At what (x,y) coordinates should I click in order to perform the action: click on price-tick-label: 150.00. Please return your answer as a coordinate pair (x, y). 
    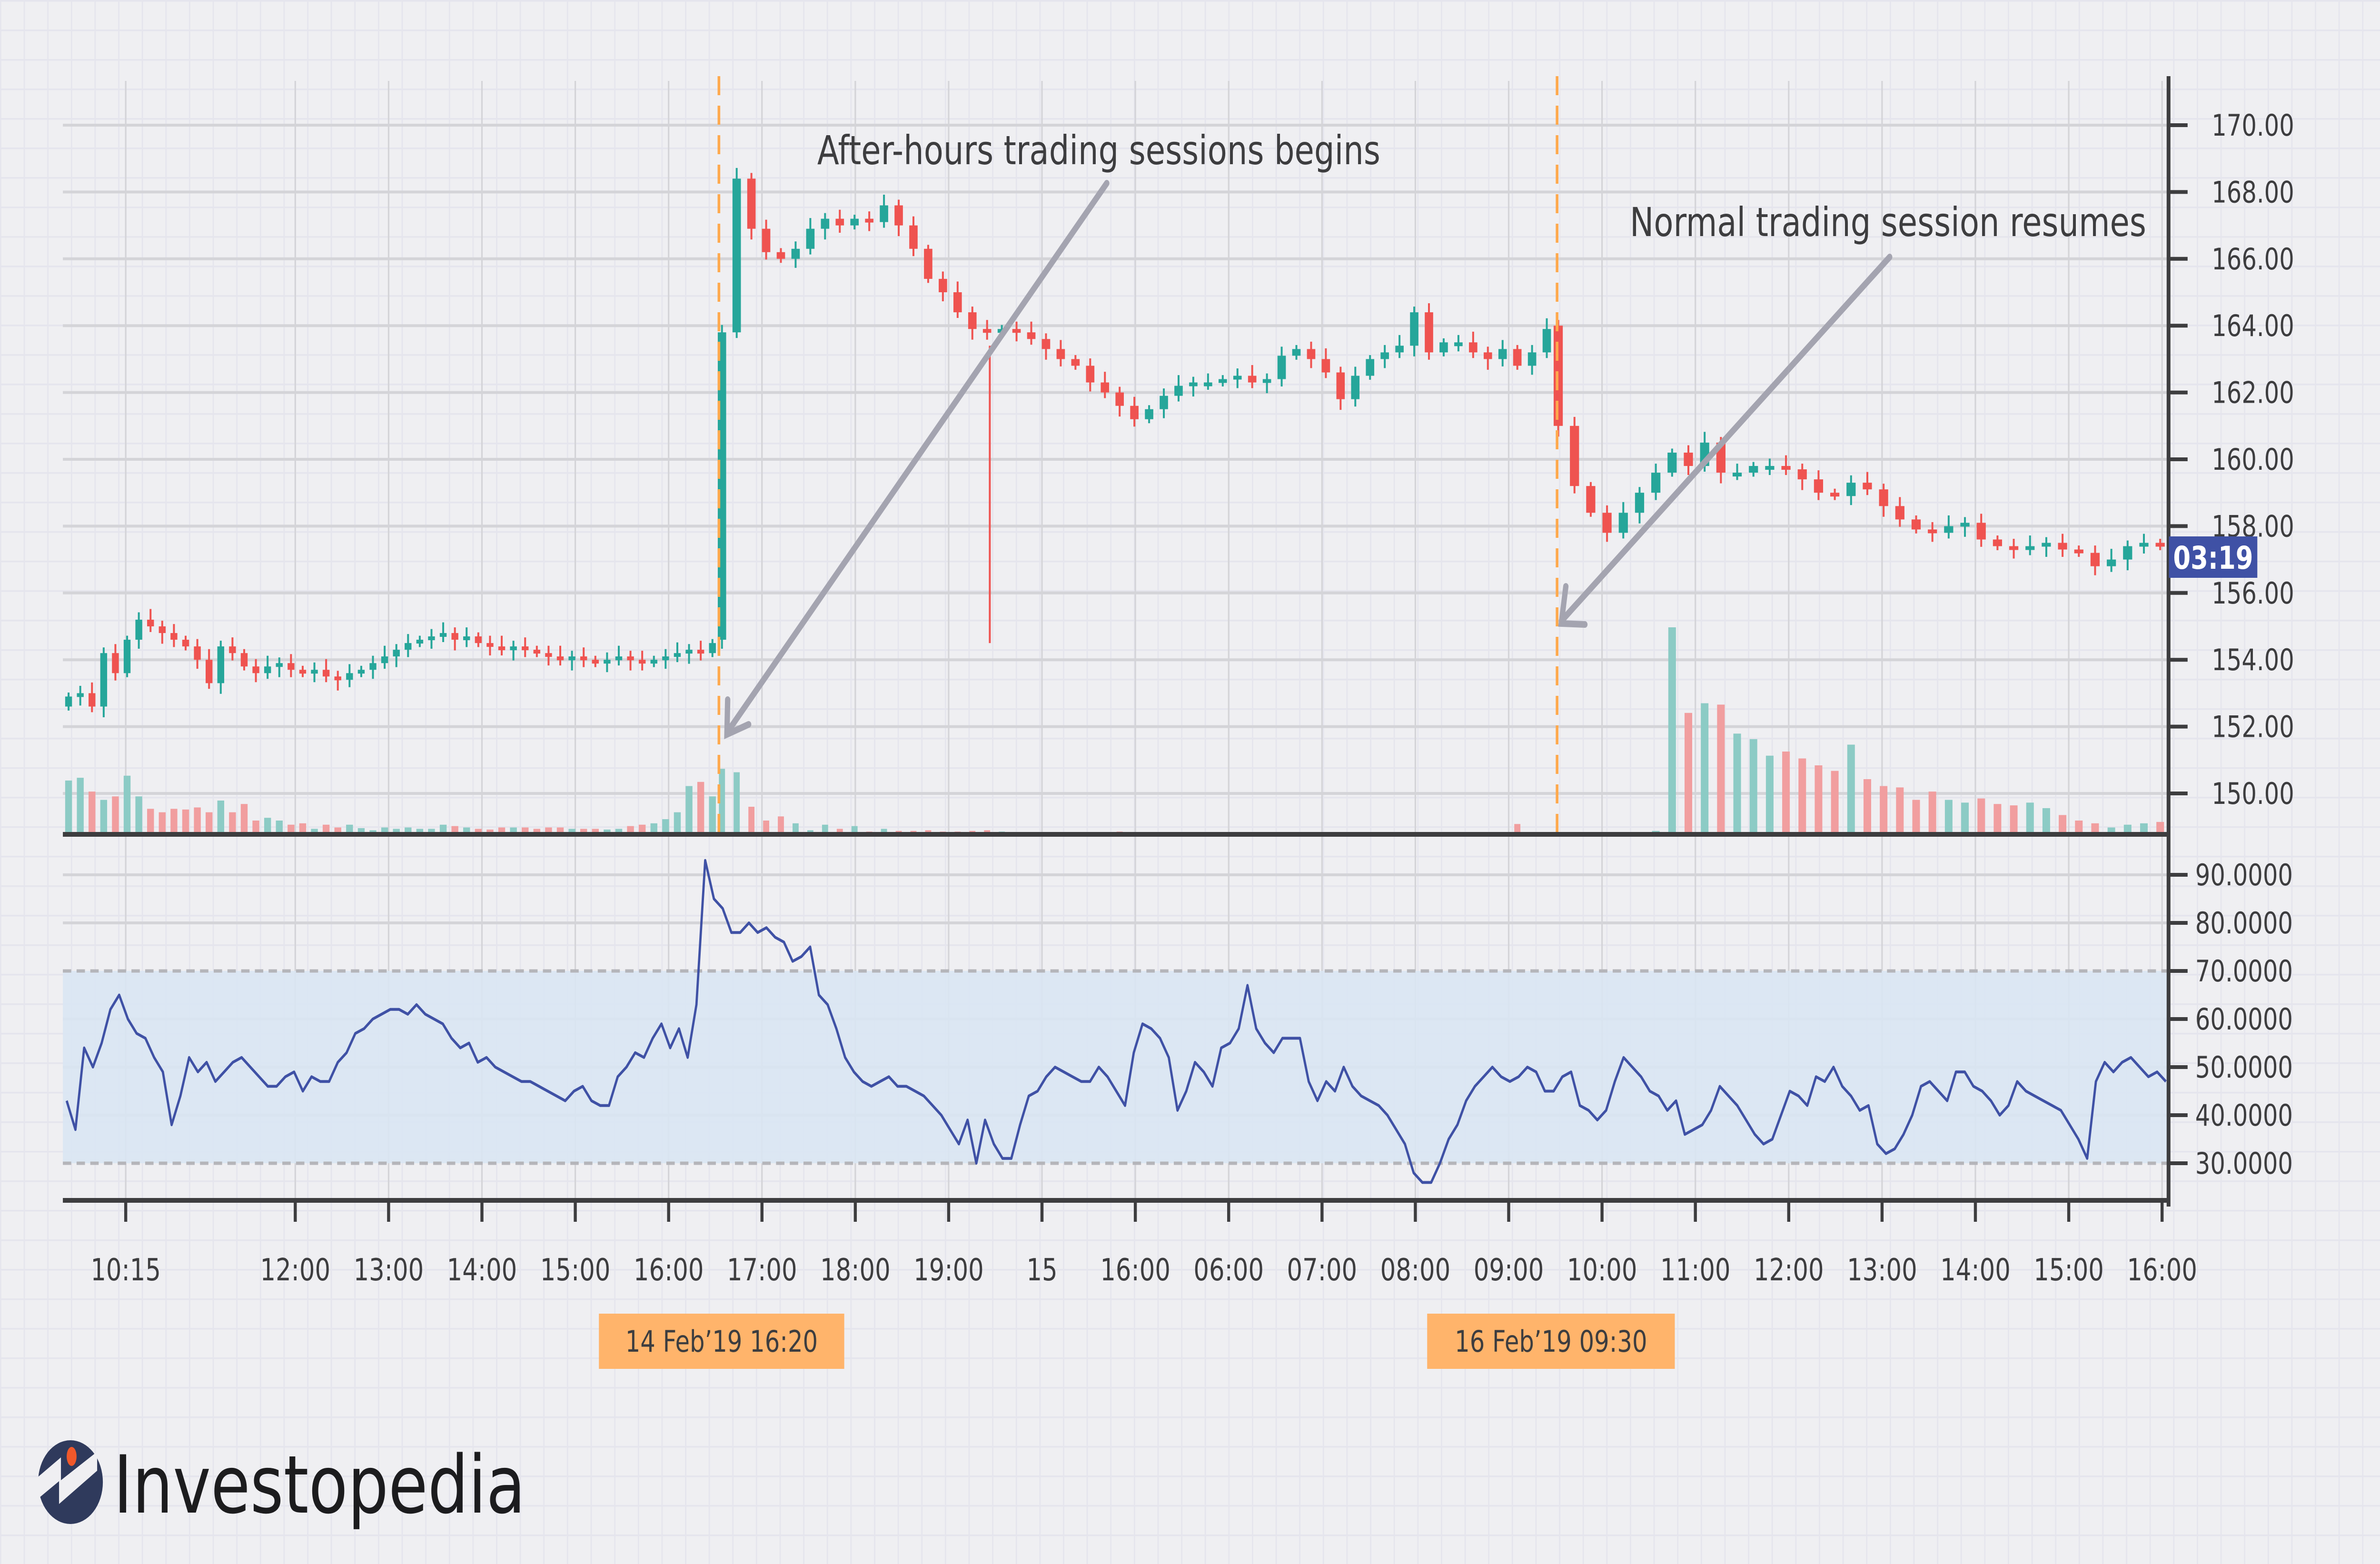
    Looking at the image, I should click on (2252, 794).